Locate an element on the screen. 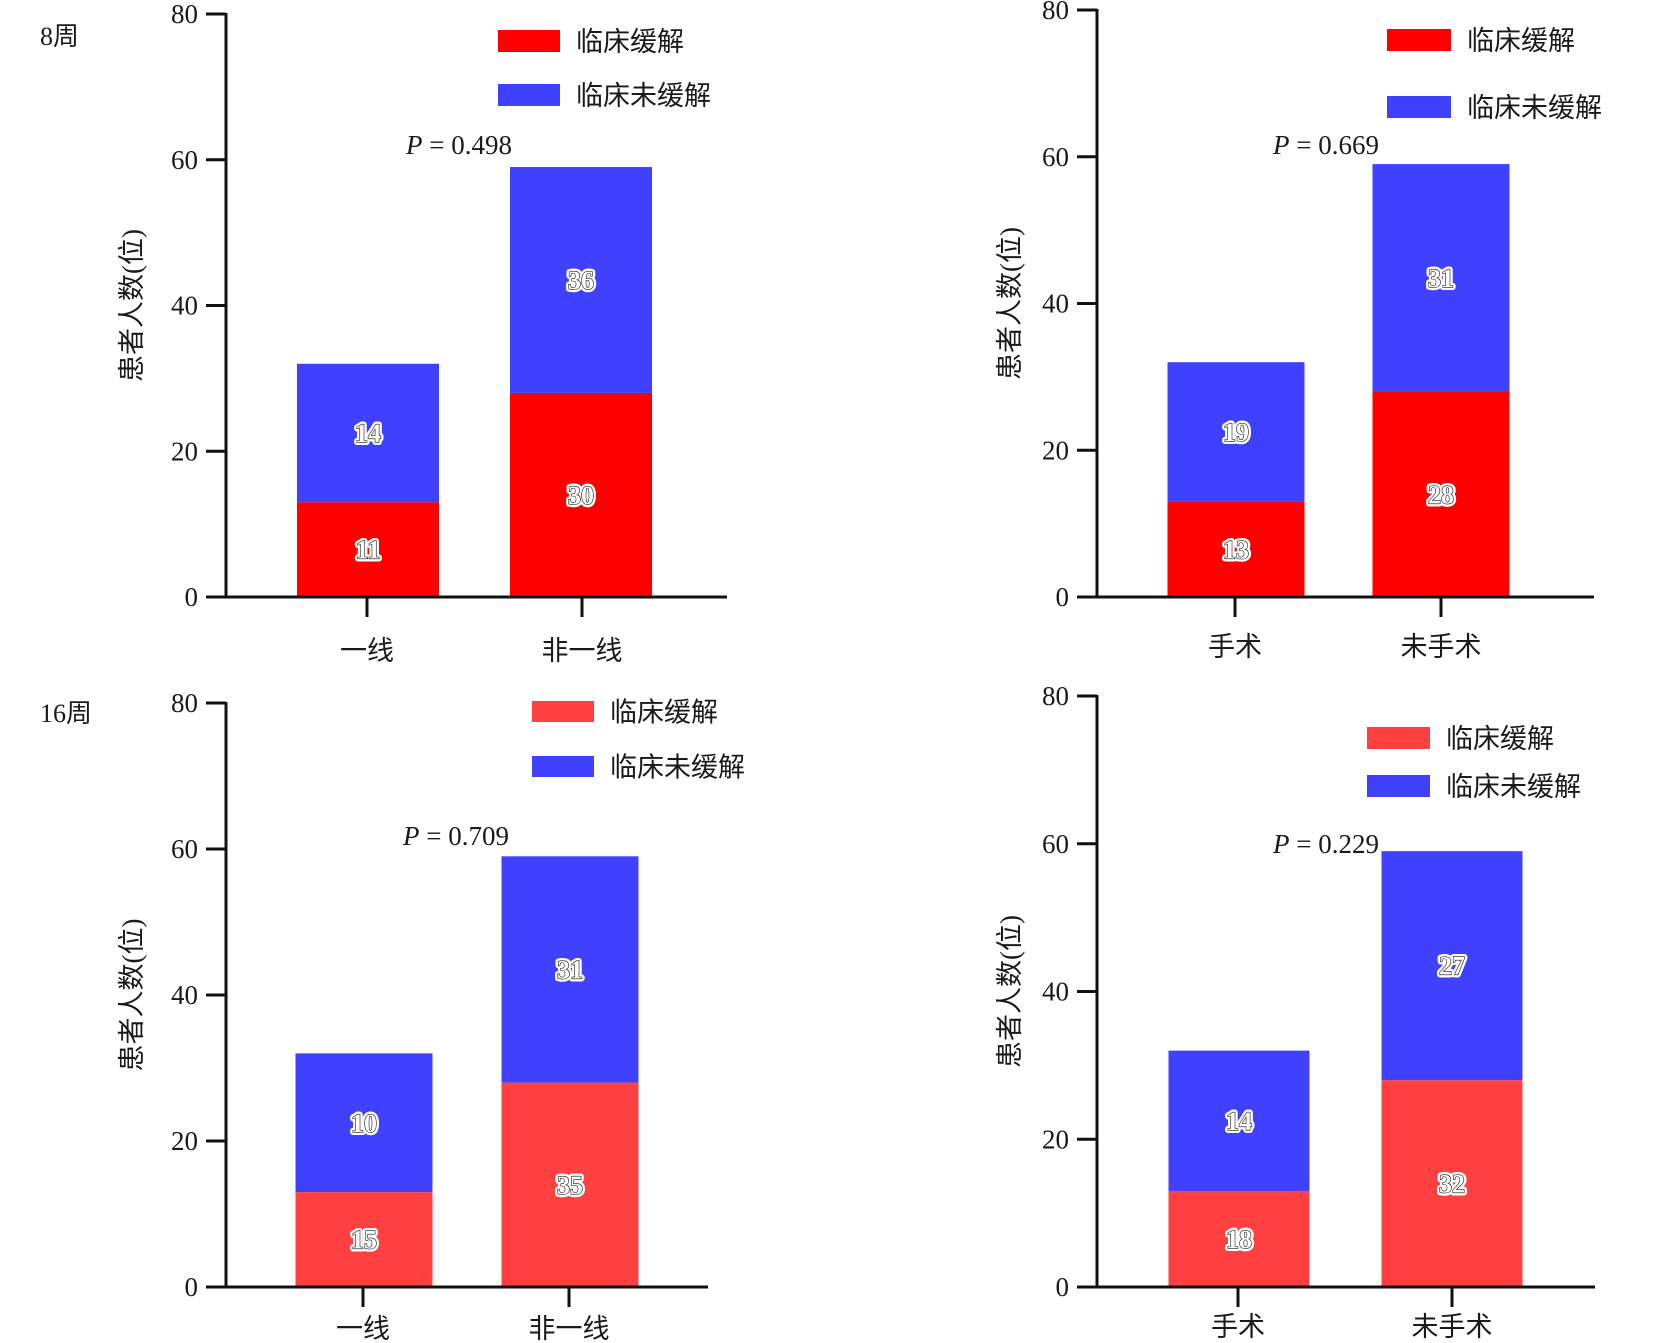 This screenshot has width=1654, height=1343. bar-value-label-halo: 13 is located at coordinates (1236, 549).